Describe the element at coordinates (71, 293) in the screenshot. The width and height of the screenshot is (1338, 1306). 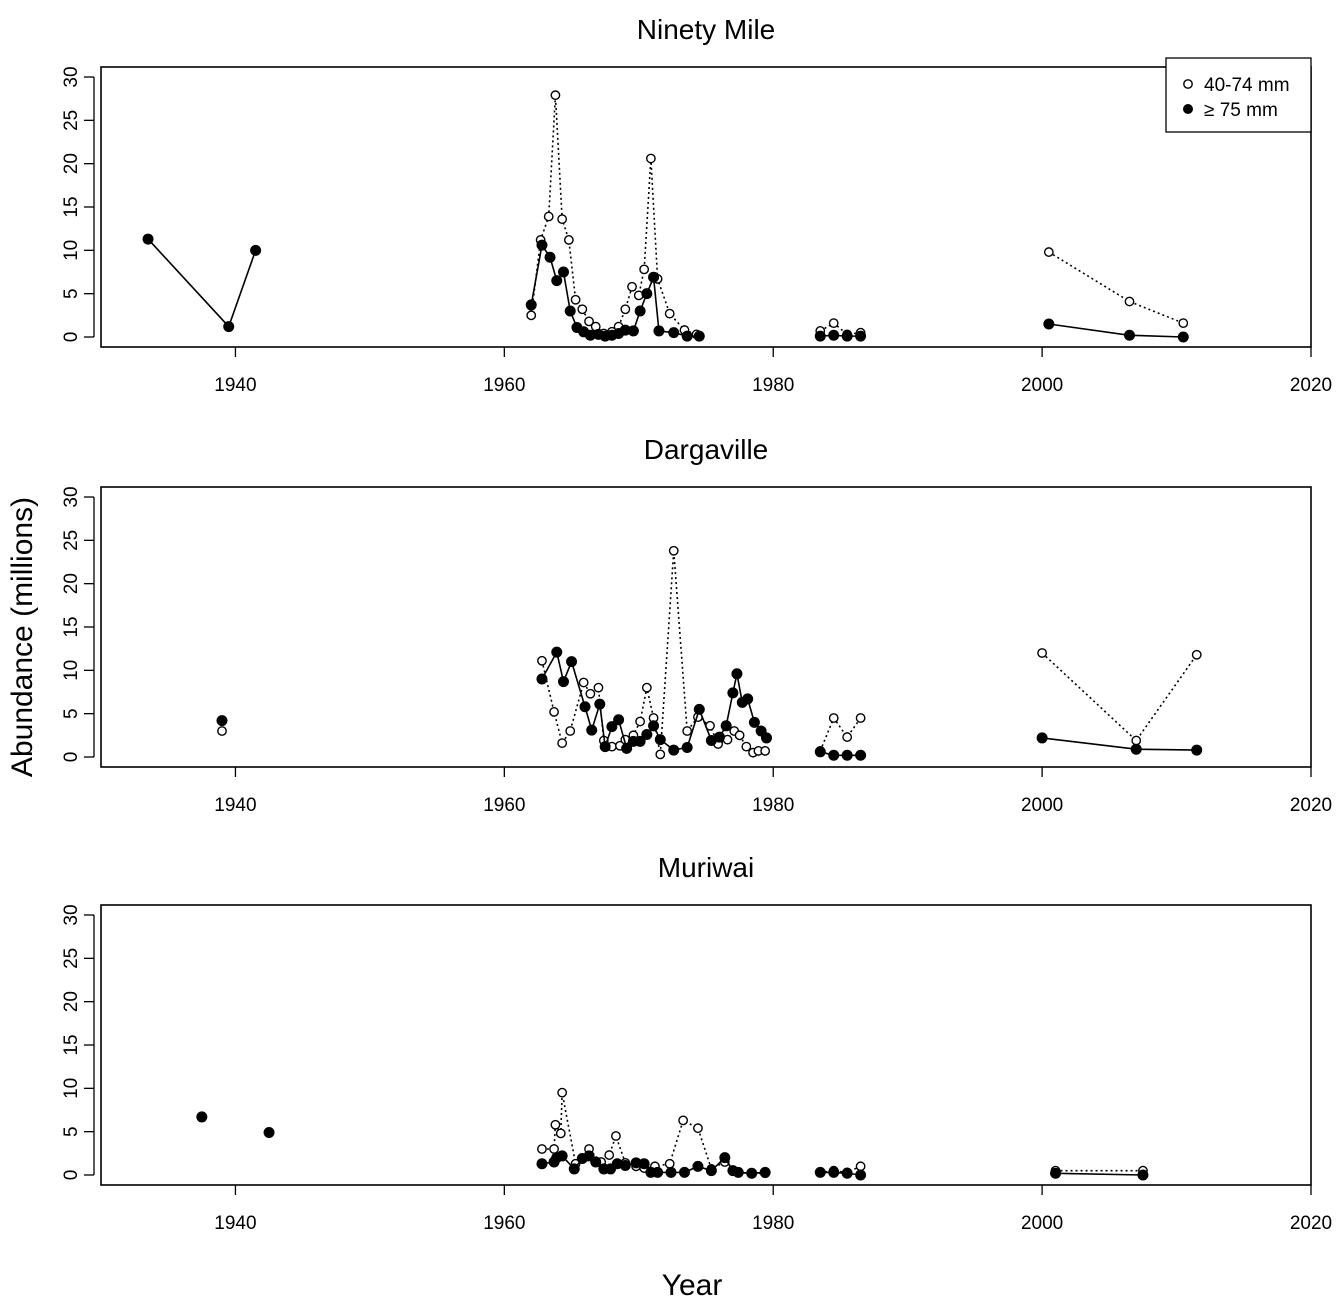
I see `y-tick-label: 5` at that location.